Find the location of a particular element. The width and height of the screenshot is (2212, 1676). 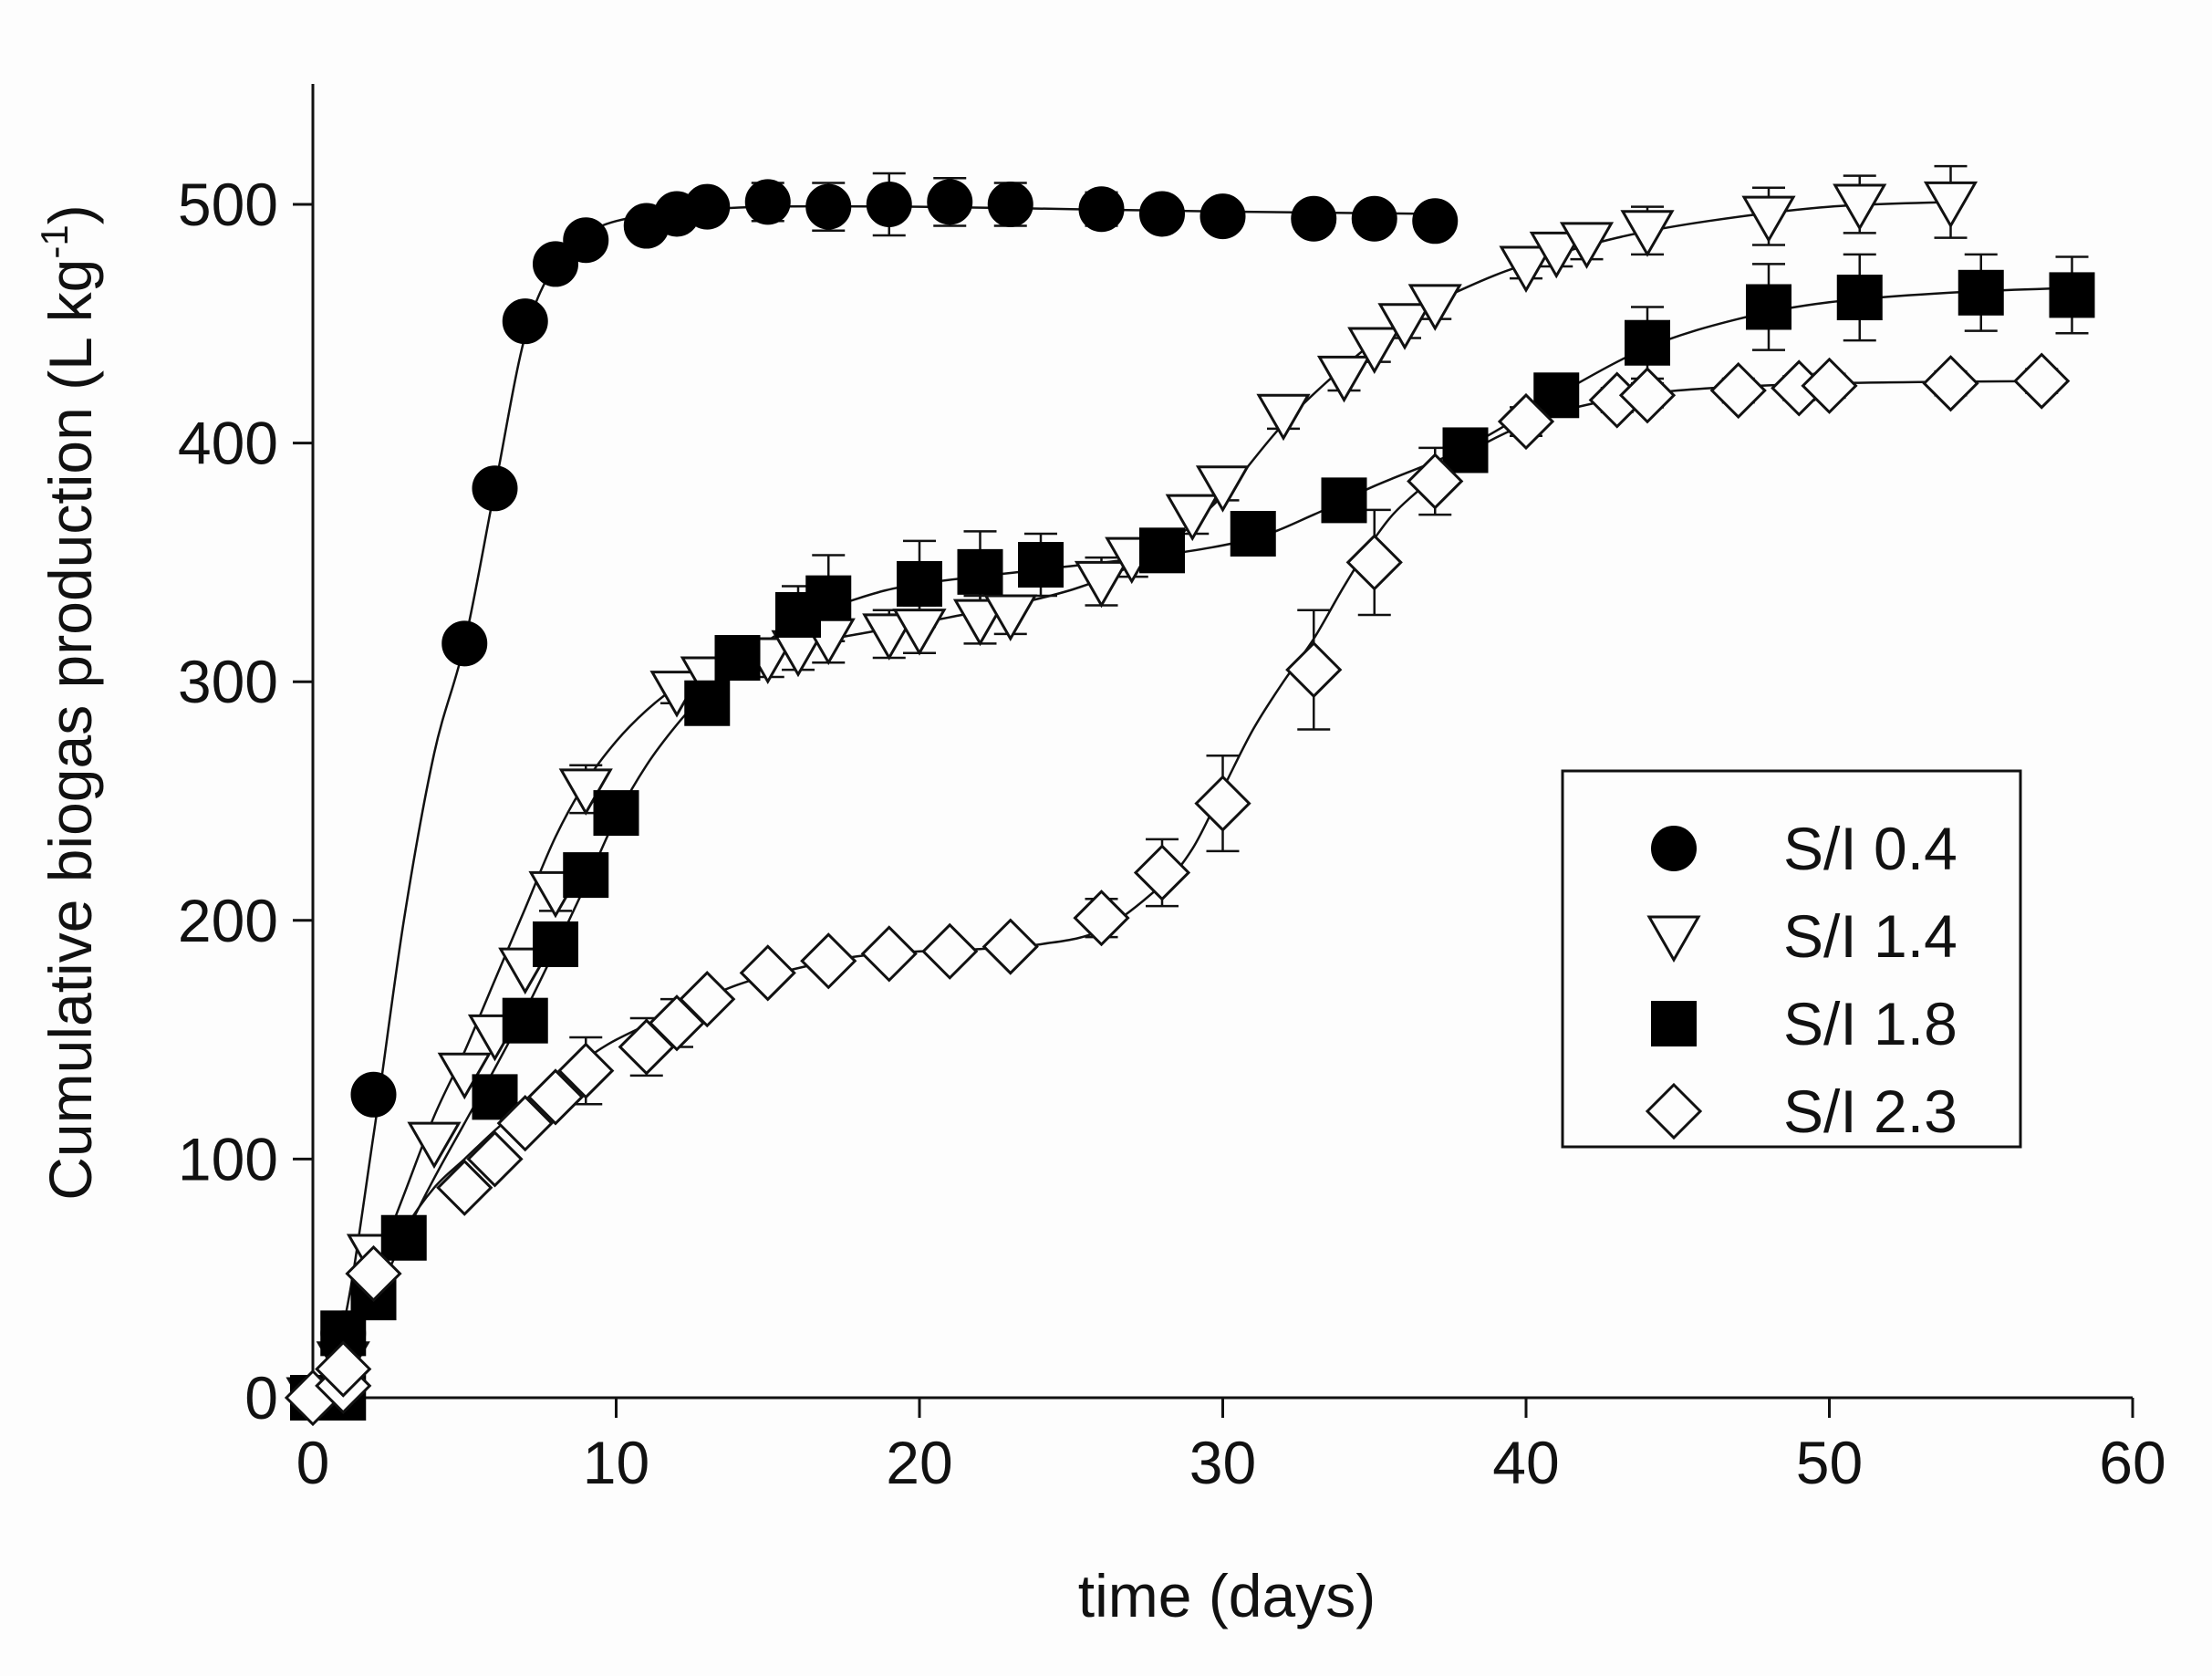

legend: S/I 0.4 S/I 1.4 S/I 1.8 S/I 2.3 is located at coordinates (1791, 959).